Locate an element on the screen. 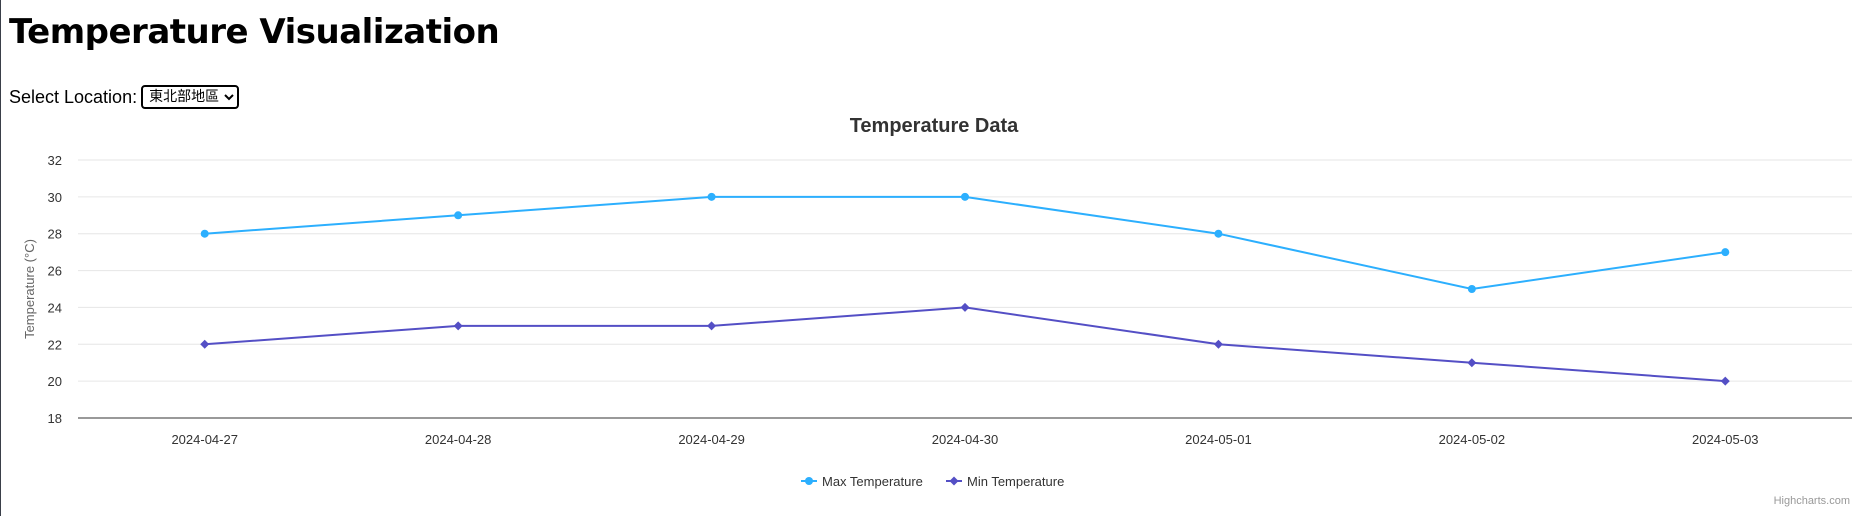  y-tick-label: 26 is located at coordinates (55, 271).